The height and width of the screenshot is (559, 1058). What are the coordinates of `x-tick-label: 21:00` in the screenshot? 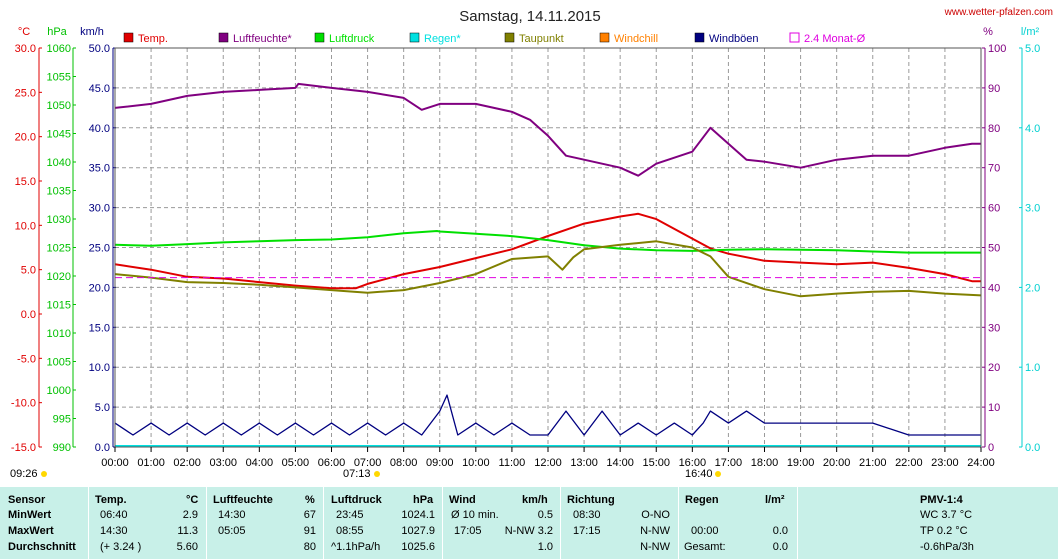 It's located at (873, 463).